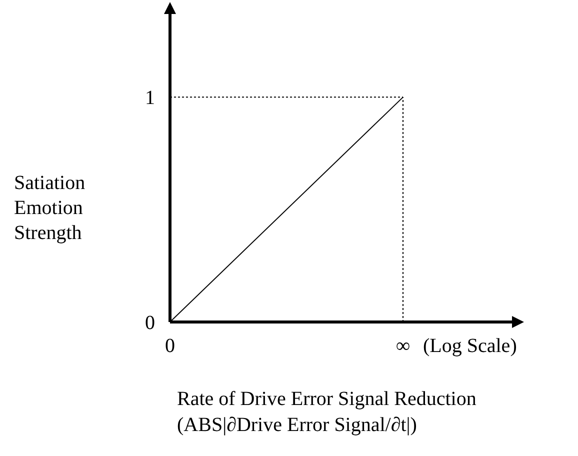  Describe the element at coordinates (50, 208) in the screenshot. I see `y-axis-title: Satiation Emotion Strength` at that location.